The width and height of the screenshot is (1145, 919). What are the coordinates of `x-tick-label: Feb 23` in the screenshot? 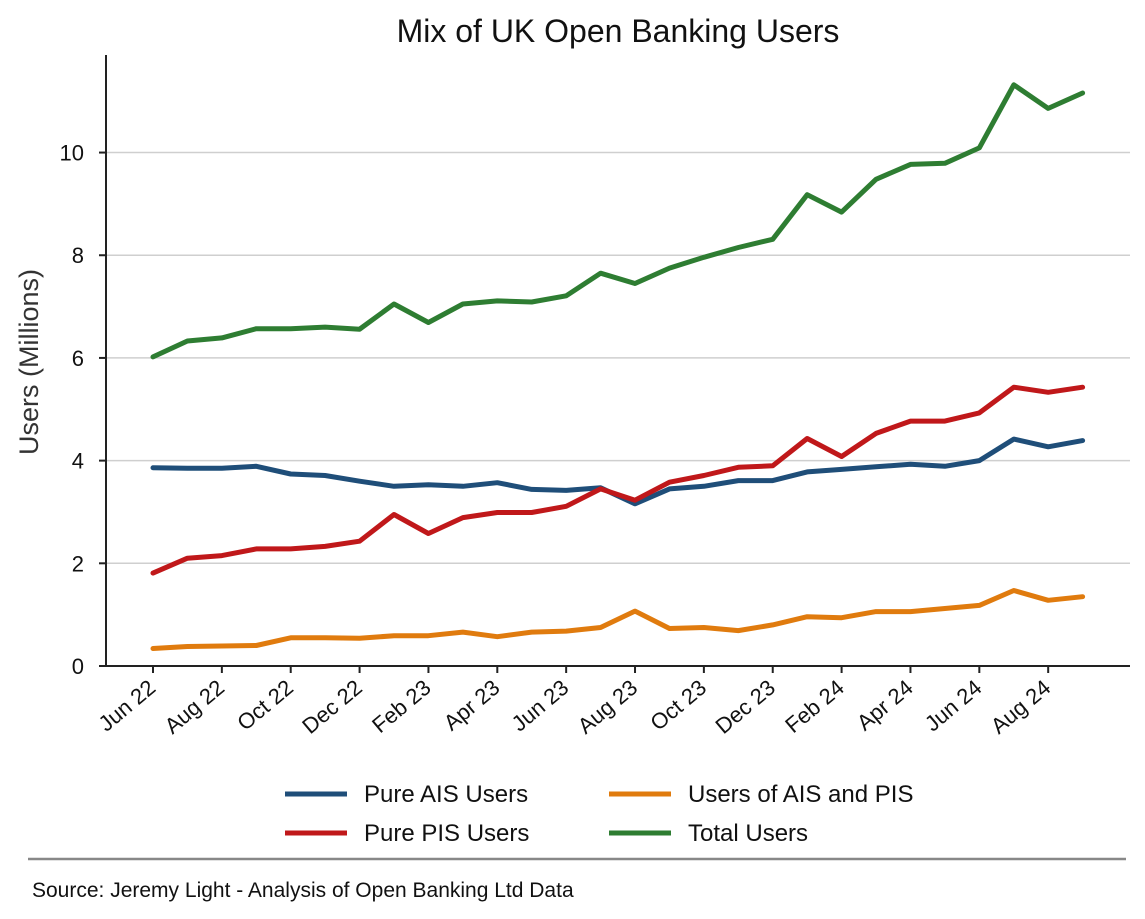 It's located at (401, 706).